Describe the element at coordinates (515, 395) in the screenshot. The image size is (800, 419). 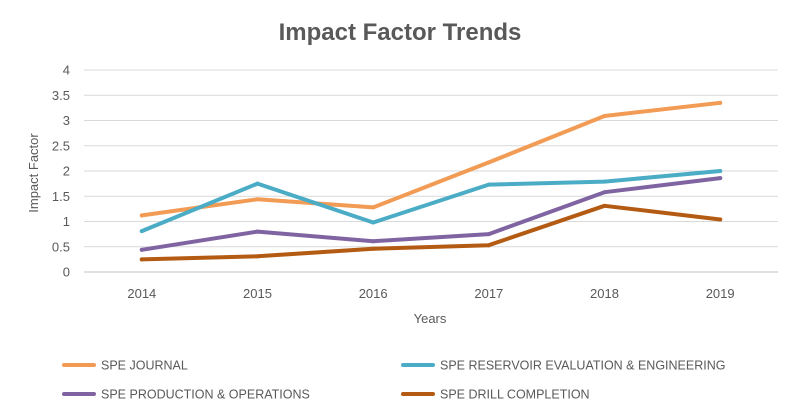
I see `legend-label: SPE DRILL COMPLETION` at that location.